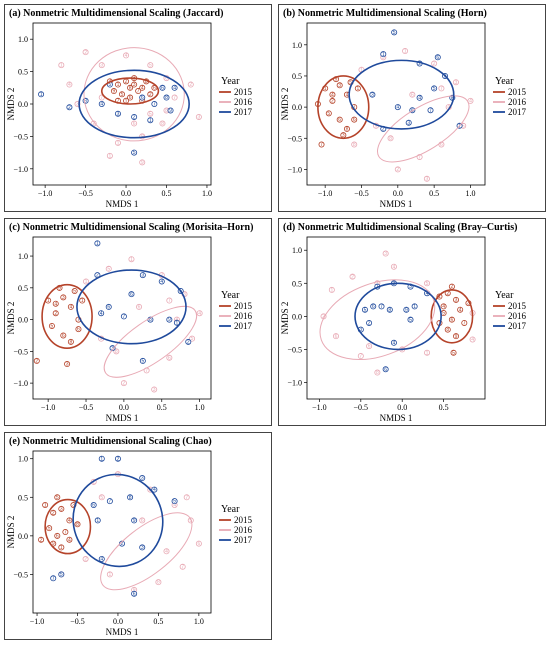 This screenshot has width=550, height=648. What do you see at coordinates (448, 108) in the screenshot?
I see `point-label-2016: 4` at bounding box center [448, 108].